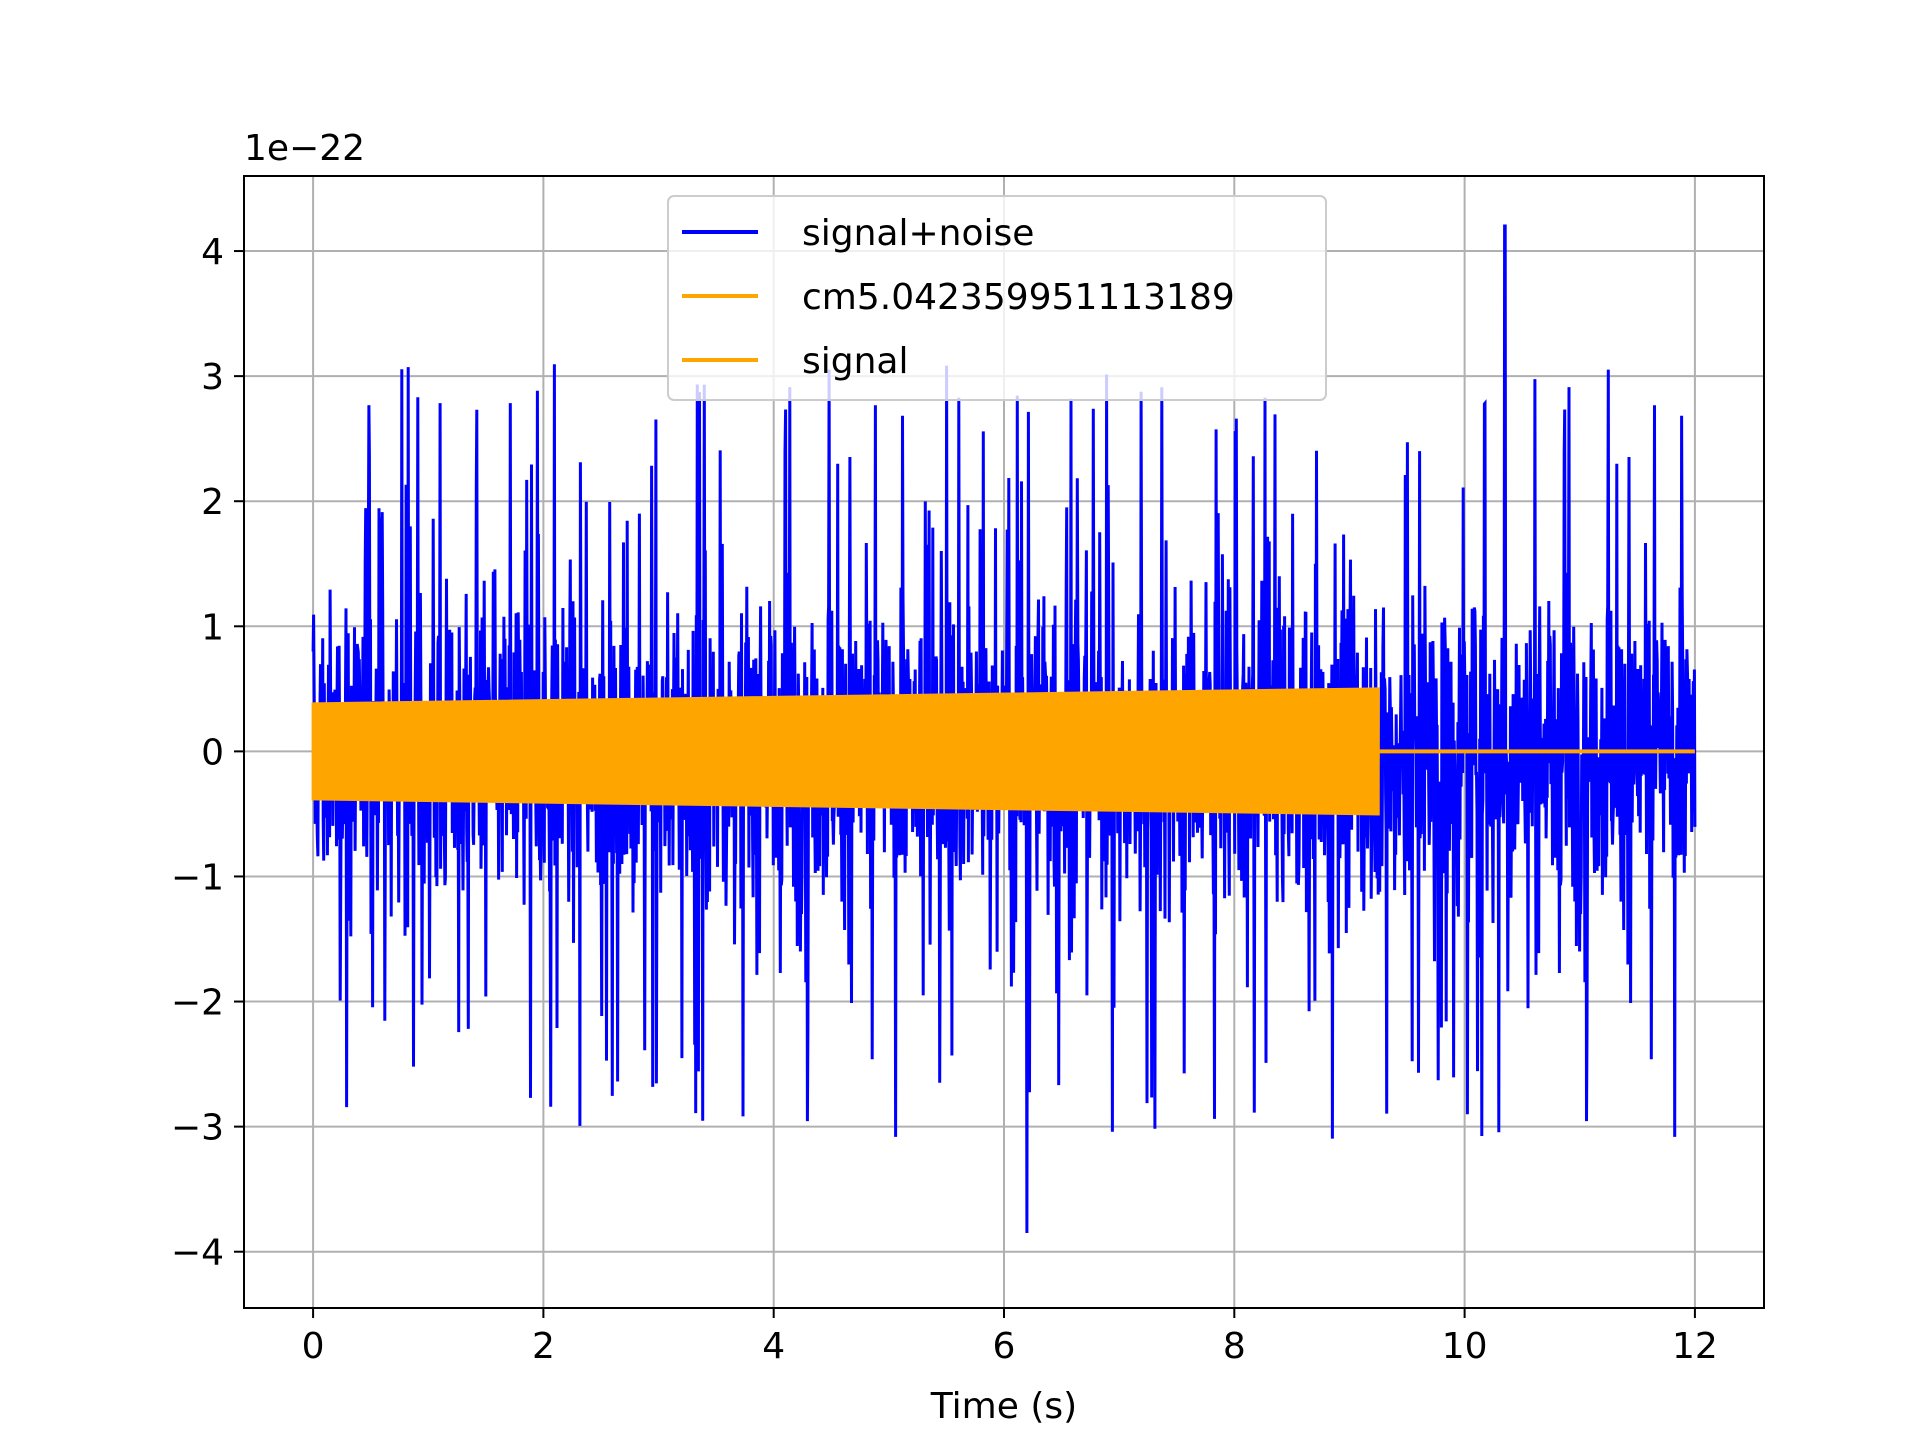  I want to click on y-tick-label: 2, so click(212, 502).